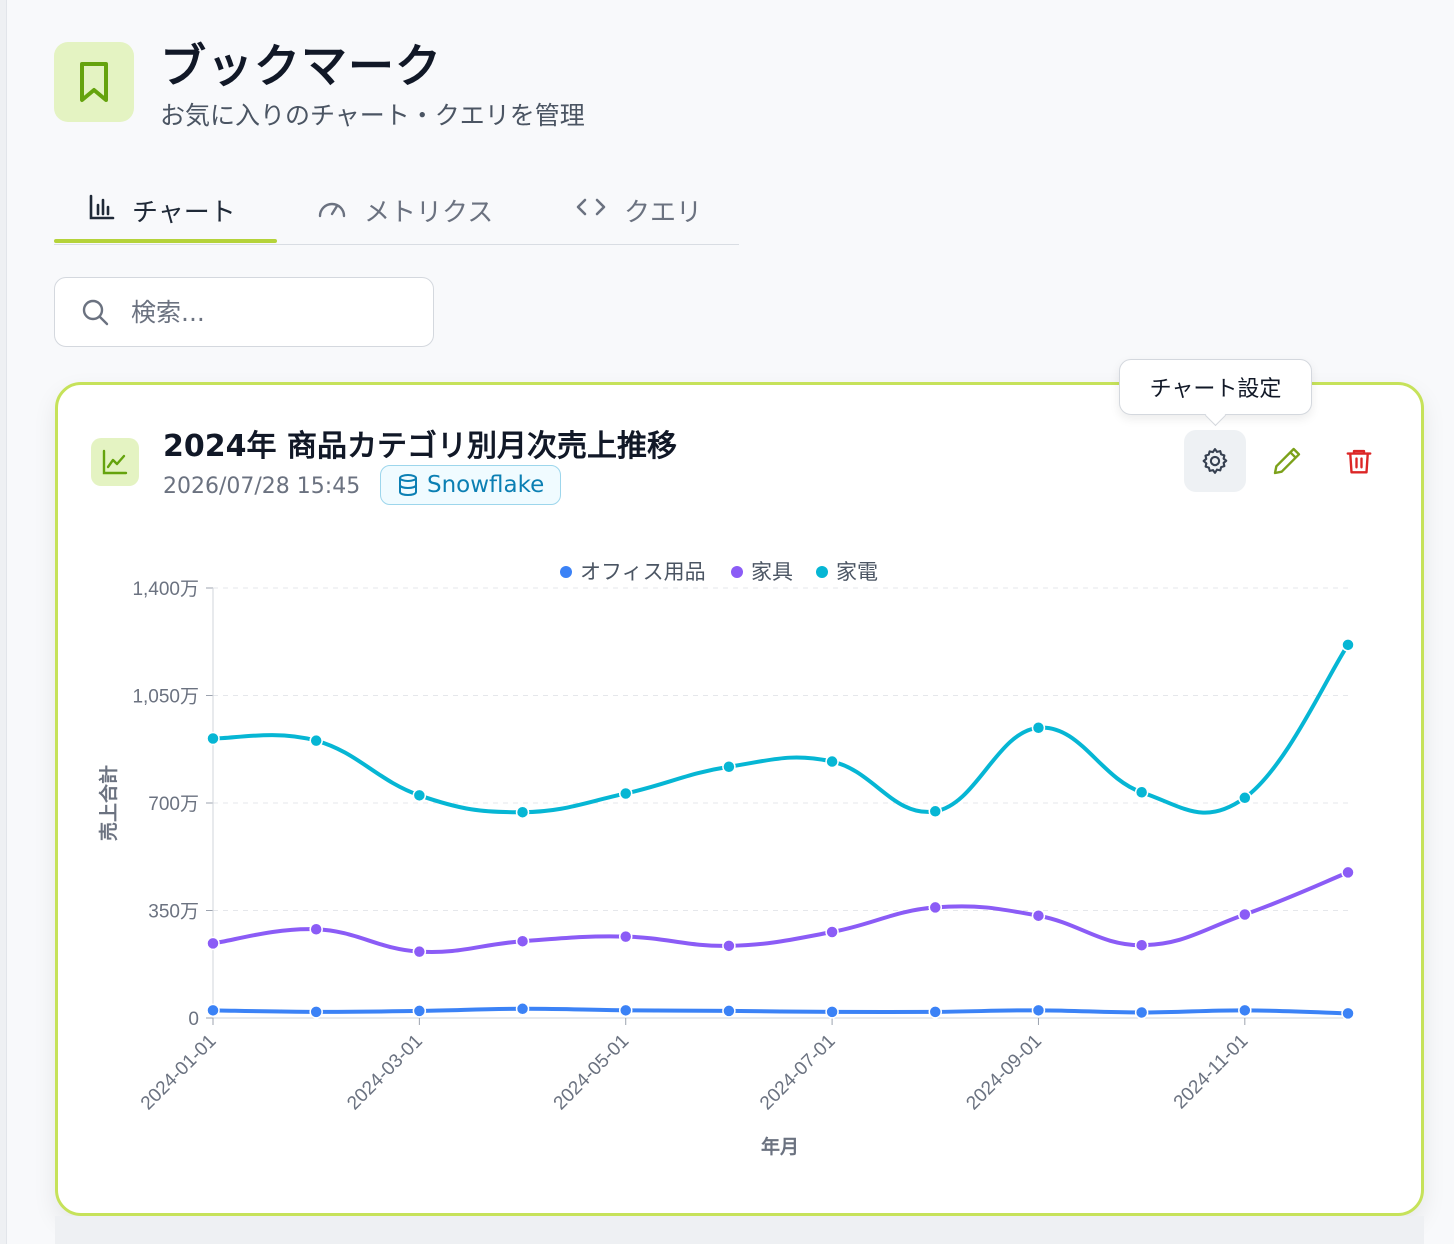 This screenshot has width=1454, height=1244. Describe the element at coordinates (108, 803) in the screenshot. I see `y-axis-title: 売上合計` at that location.